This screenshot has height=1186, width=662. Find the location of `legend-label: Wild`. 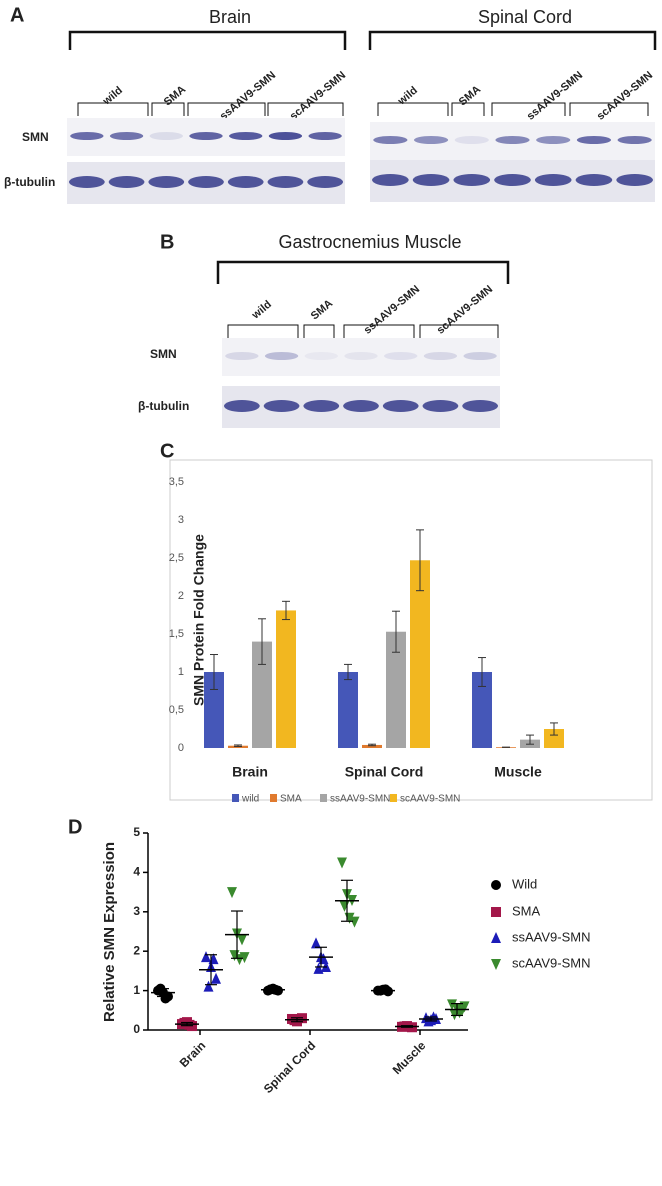

legend-label: Wild is located at coordinates (524, 883).